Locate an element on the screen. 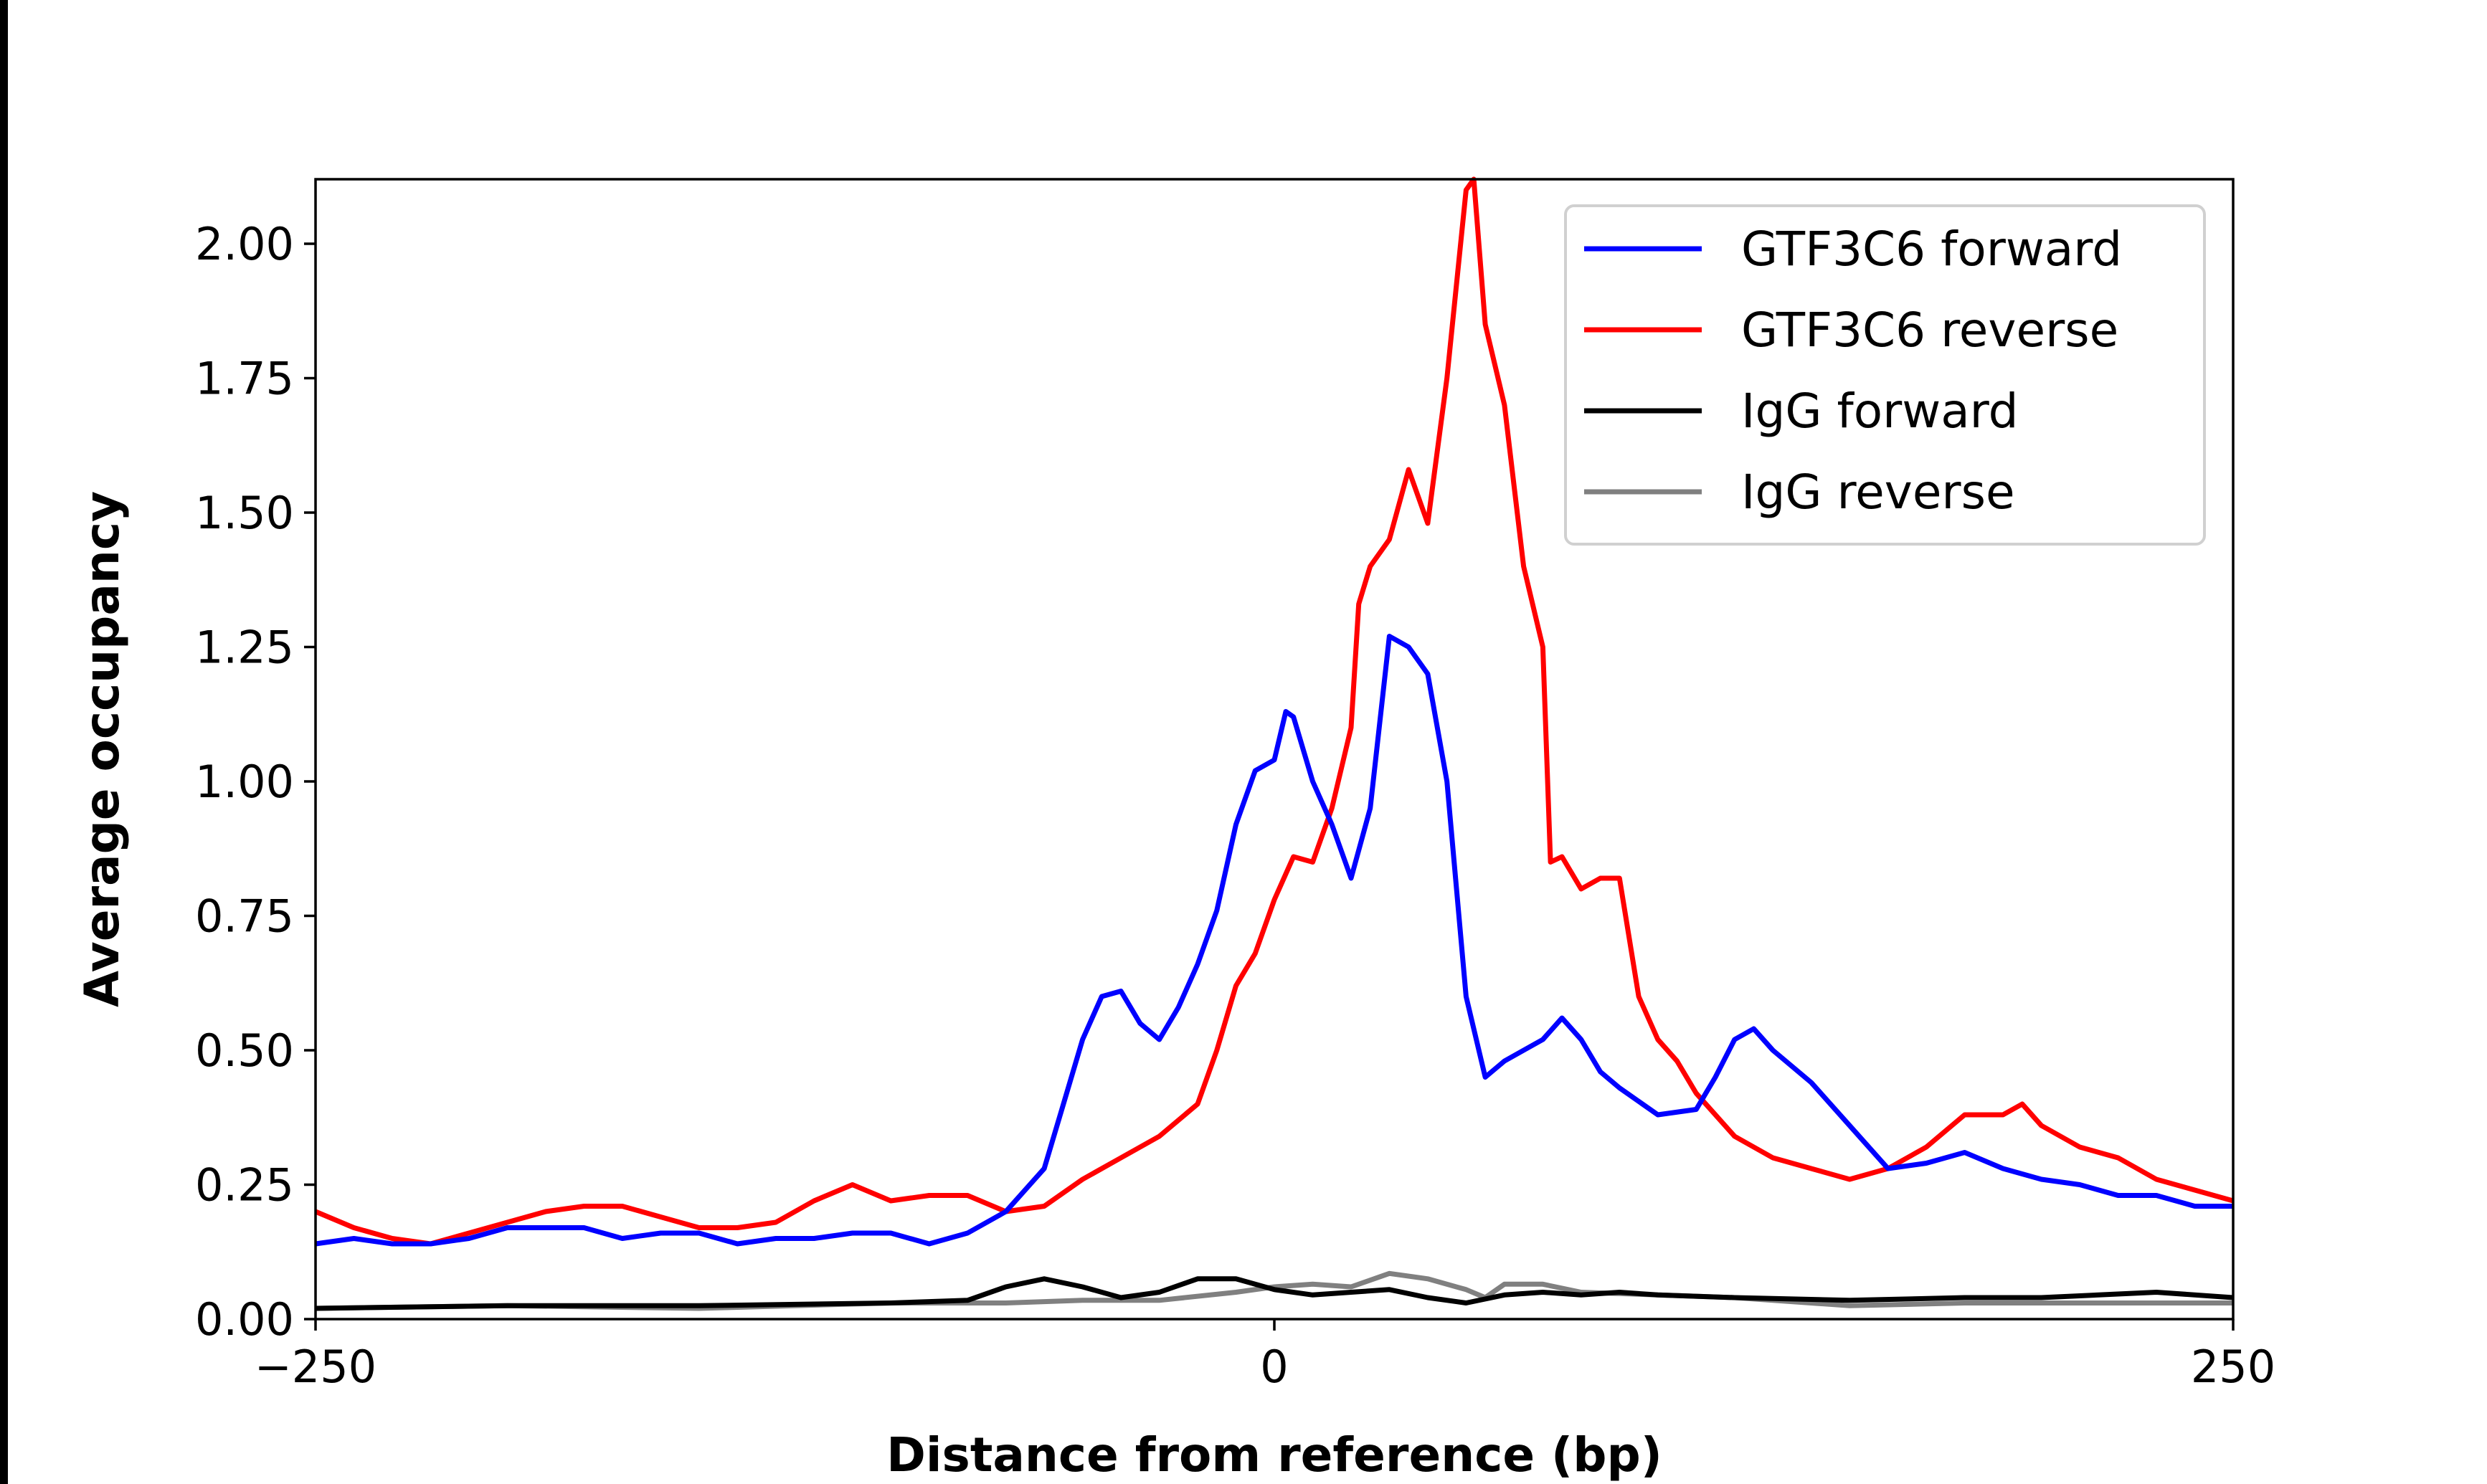 Image resolution: width=2487 pixels, height=1484 pixels. y-tick-label: 1.00 is located at coordinates (245, 782).